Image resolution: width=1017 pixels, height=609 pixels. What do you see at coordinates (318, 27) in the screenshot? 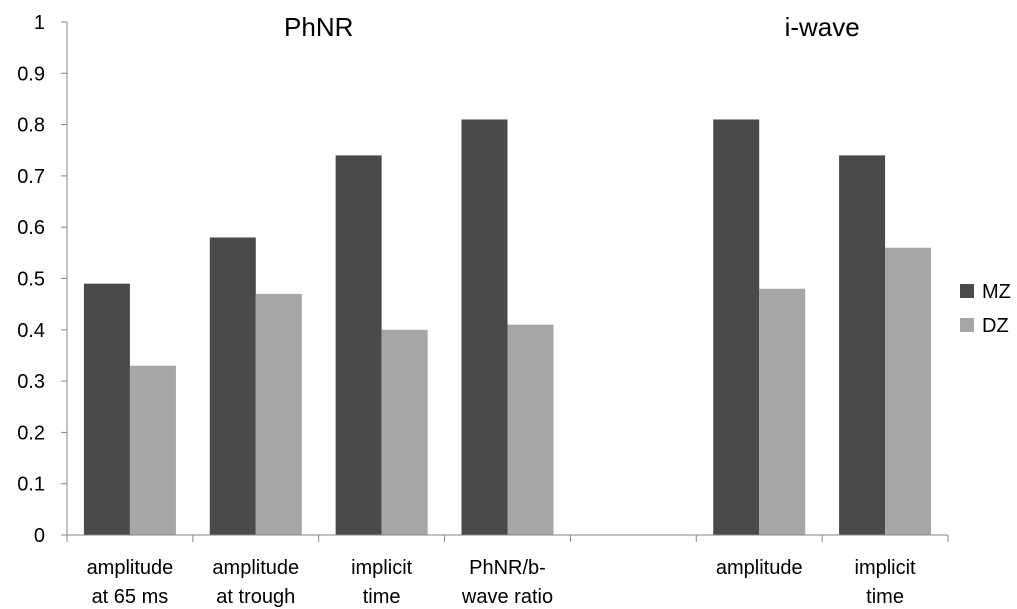
I see `group-title: PhNR` at bounding box center [318, 27].